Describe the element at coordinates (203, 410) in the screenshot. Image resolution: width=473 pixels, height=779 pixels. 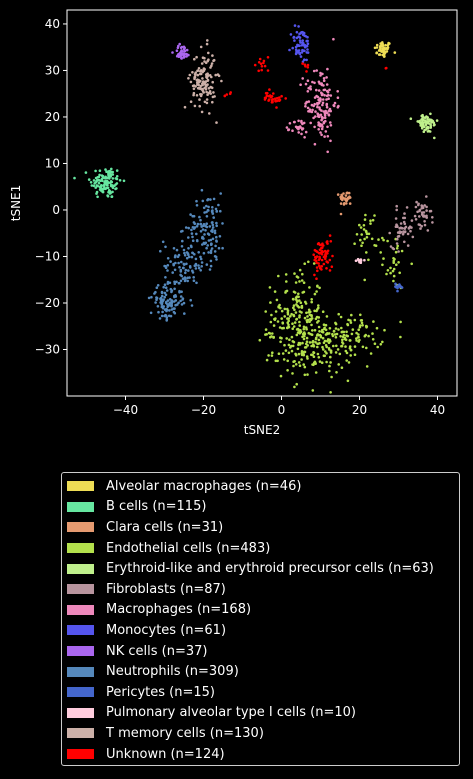
I see `x-tick-label: −20` at that location.